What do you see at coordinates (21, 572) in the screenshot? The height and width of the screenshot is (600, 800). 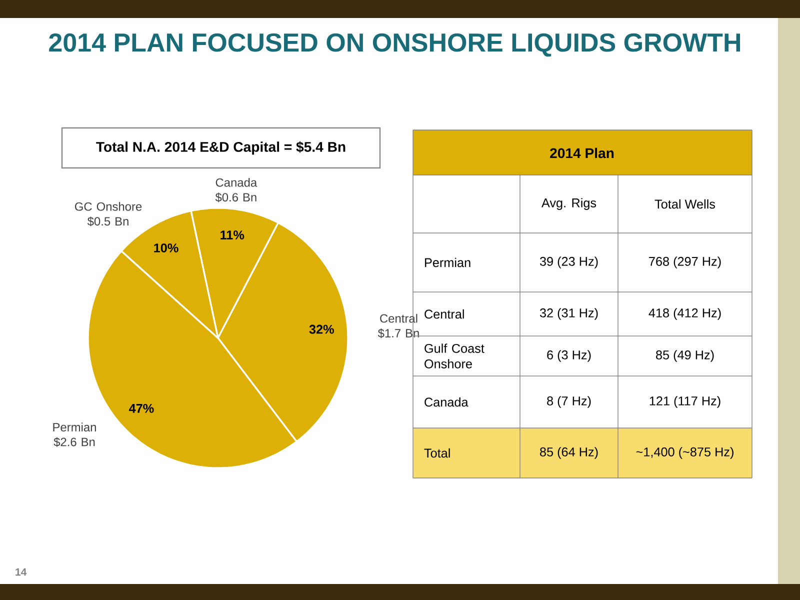 I see `text: 14` at bounding box center [21, 572].